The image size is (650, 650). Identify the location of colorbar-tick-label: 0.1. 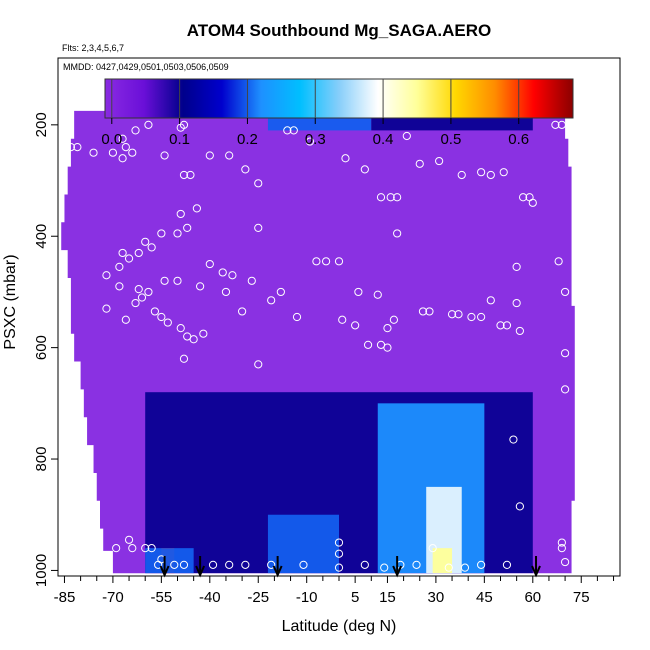
(179, 139).